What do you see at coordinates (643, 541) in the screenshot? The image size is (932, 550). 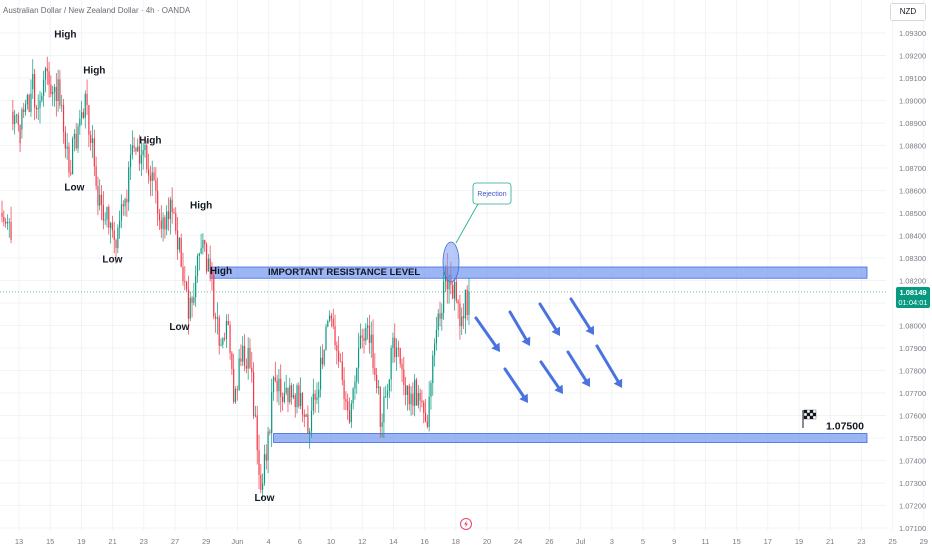 I see `time-tick-label: 5` at bounding box center [643, 541].